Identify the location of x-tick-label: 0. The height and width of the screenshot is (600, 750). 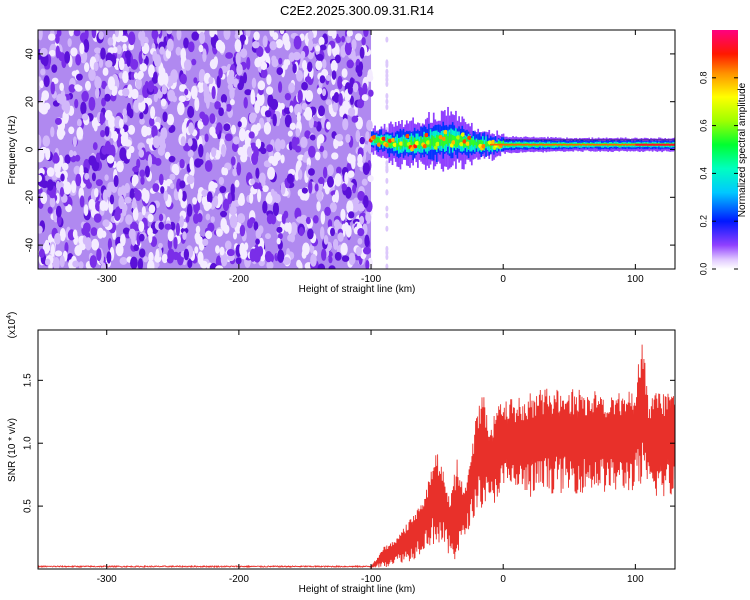
(503, 579).